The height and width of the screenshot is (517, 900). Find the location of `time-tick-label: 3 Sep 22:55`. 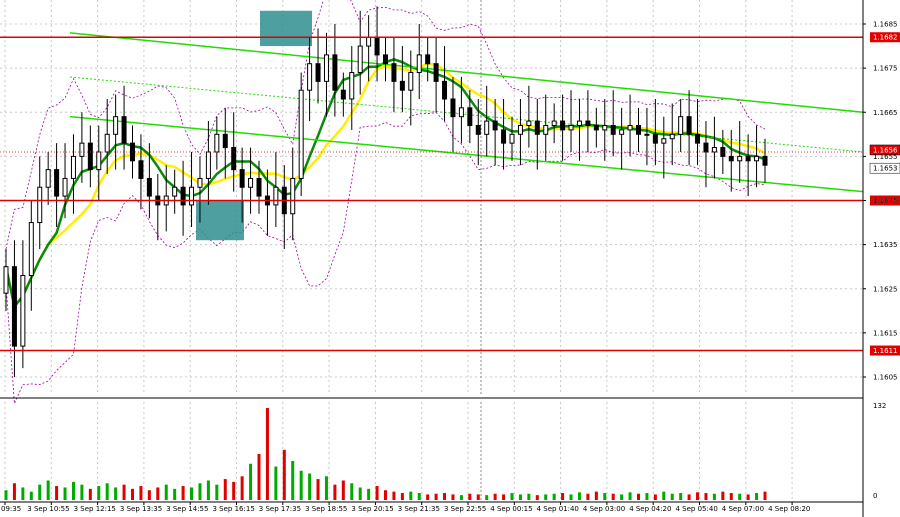

time-tick-label: 3 Sep 22:55 is located at coordinates (465, 509).